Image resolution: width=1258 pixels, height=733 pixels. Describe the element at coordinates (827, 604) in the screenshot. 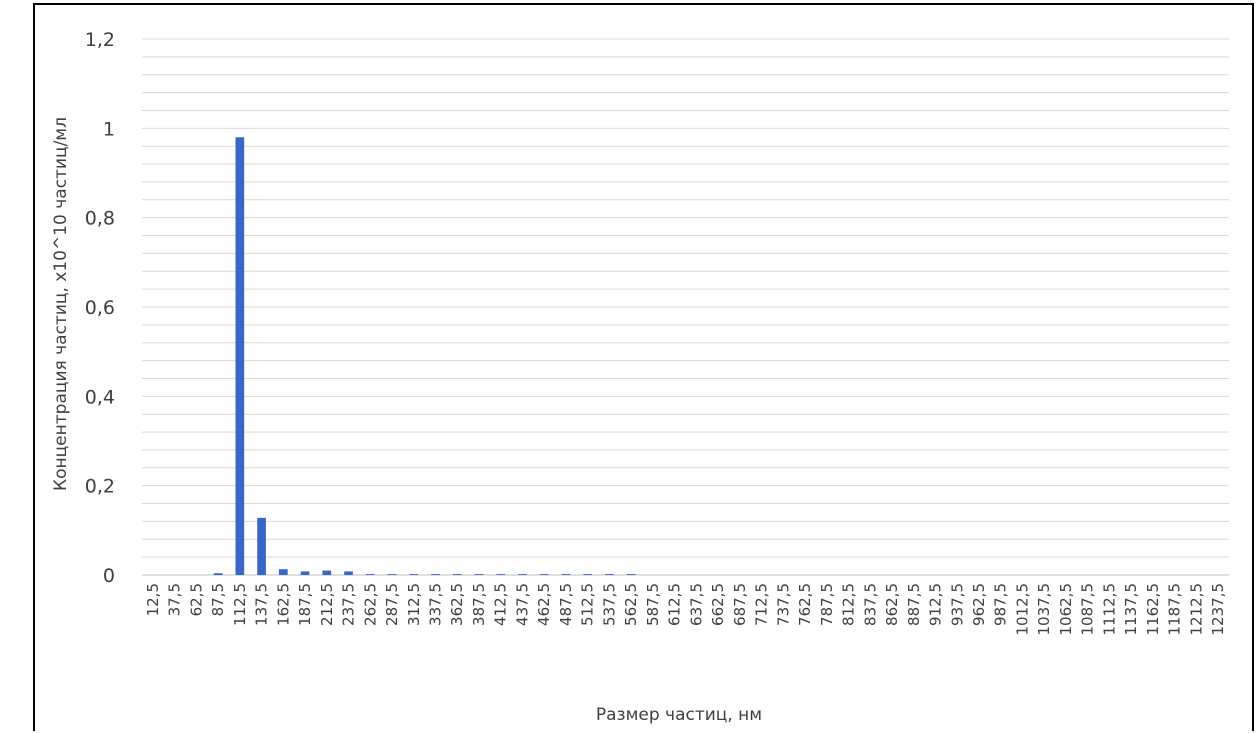

I see `x-tick-label: 787,5` at that location.